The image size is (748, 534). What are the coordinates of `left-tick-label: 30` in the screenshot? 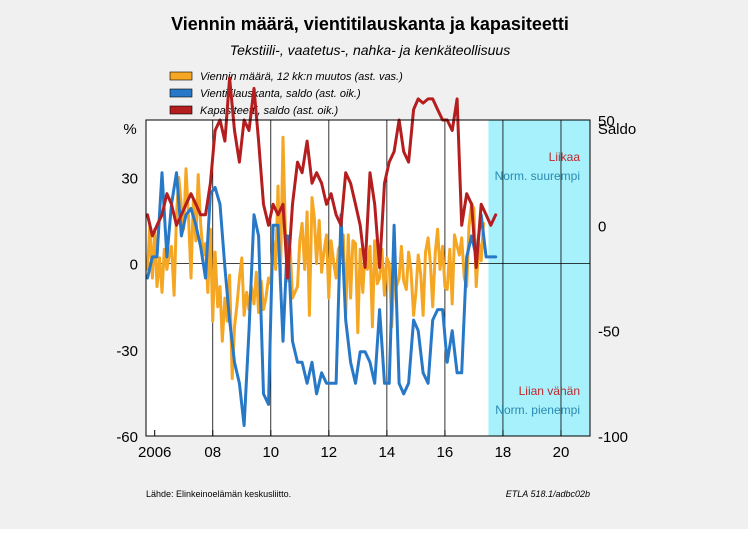 It's located at (129, 178).